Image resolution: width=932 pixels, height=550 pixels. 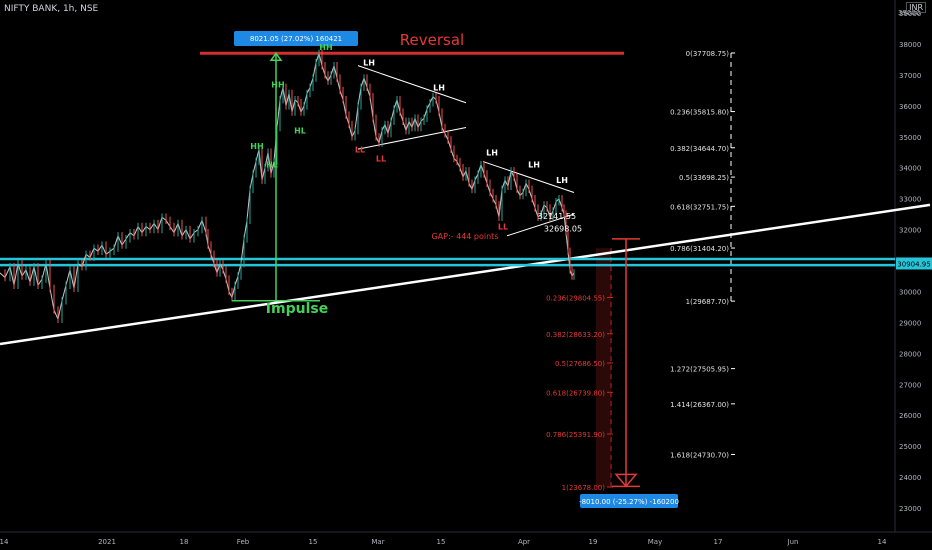 I want to click on fib-level-label: 0(37708.75), so click(x=708, y=54).